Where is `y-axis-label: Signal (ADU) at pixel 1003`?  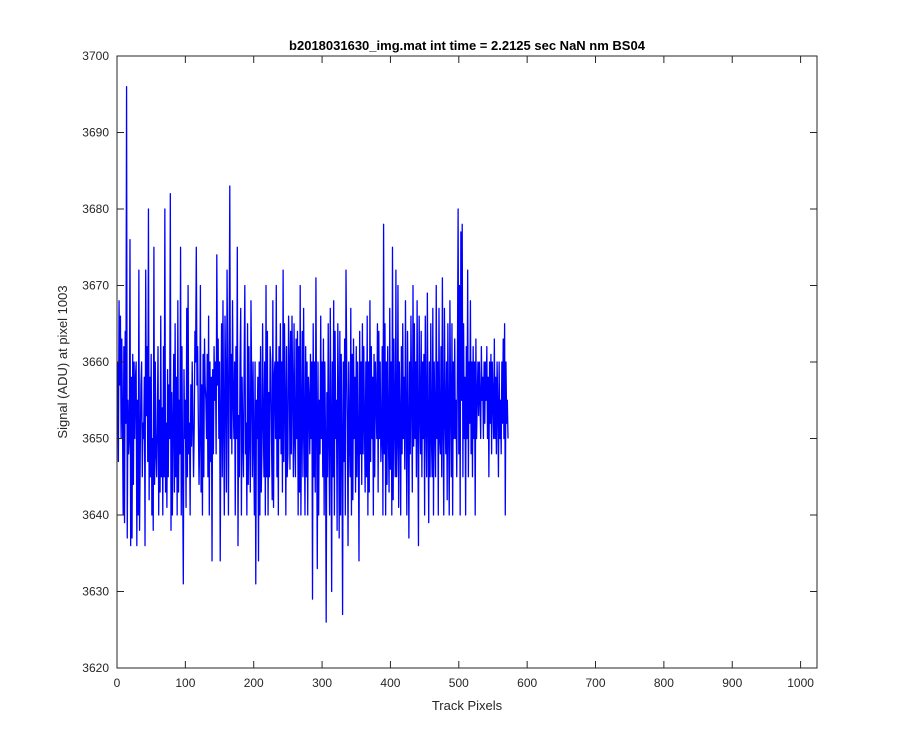
y-axis-label: Signal (ADU) at pixel 1003 is located at coordinates (62, 361).